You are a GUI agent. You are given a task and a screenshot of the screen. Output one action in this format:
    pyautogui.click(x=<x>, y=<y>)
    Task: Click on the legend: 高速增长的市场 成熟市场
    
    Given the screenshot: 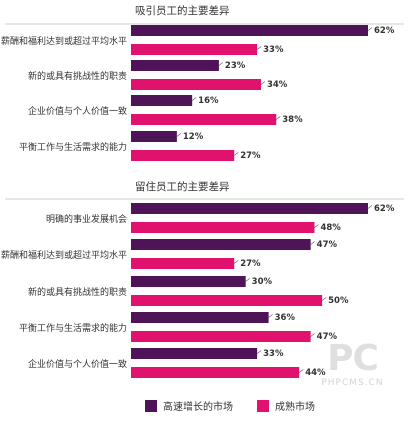 What is the action you would take?
    pyautogui.click(x=242, y=405)
    